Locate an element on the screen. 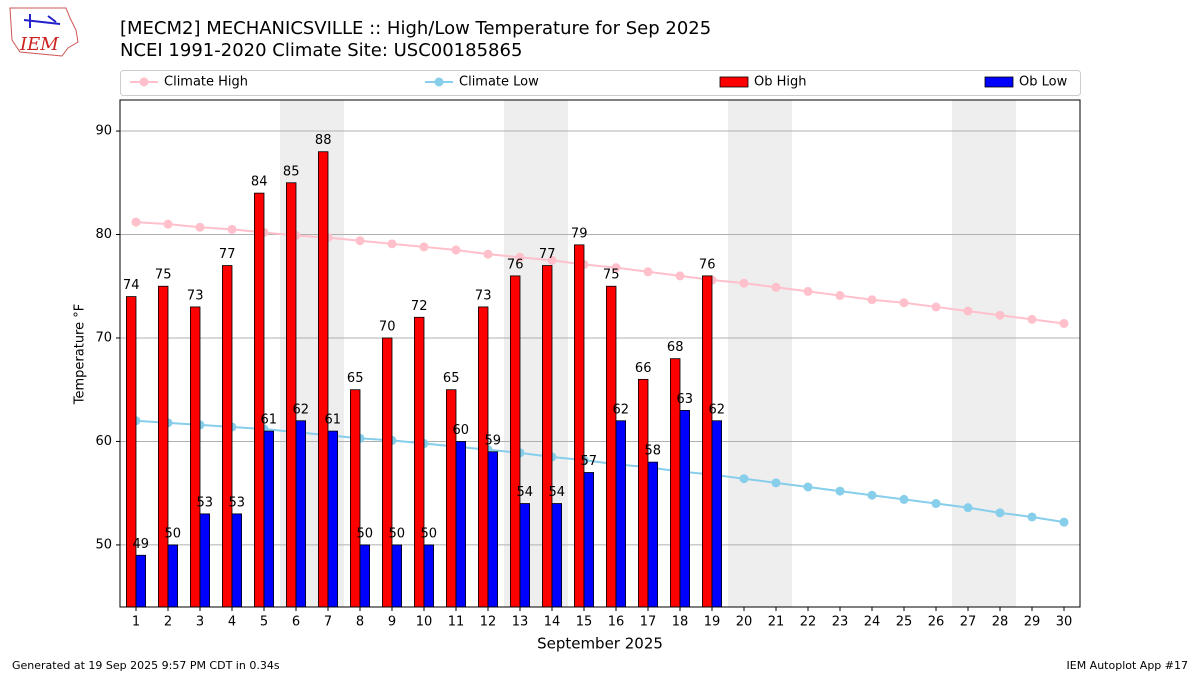  bar-label: 65 is located at coordinates (355, 378).